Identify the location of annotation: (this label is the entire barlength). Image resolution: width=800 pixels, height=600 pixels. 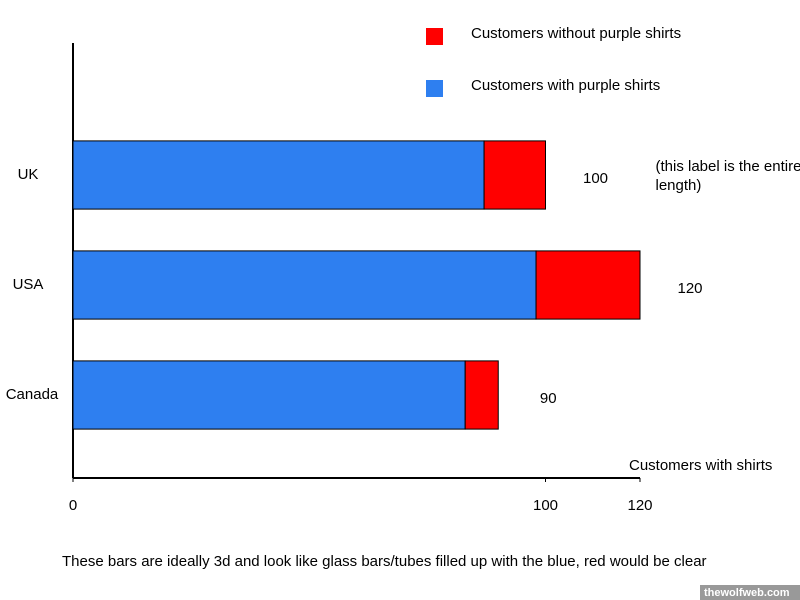
(728, 176).